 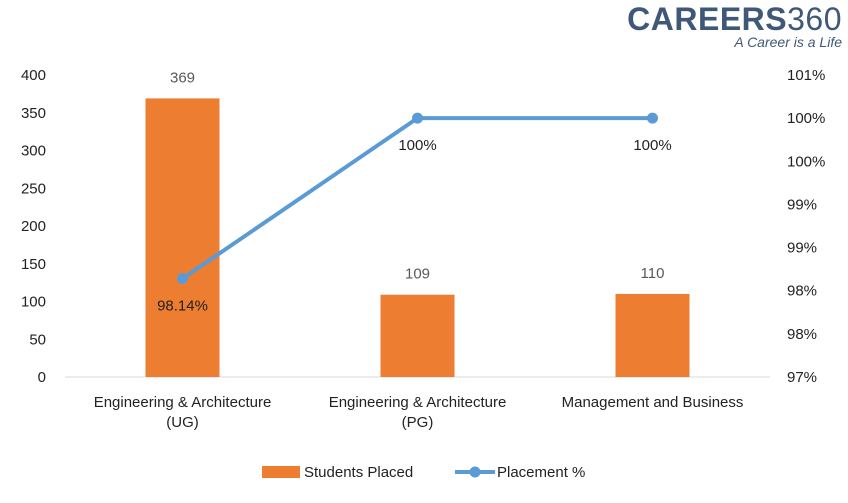 What do you see at coordinates (33, 75) in the screenshot?
I see `y-left-tick-label: 400` at bounding box center [33, 75].